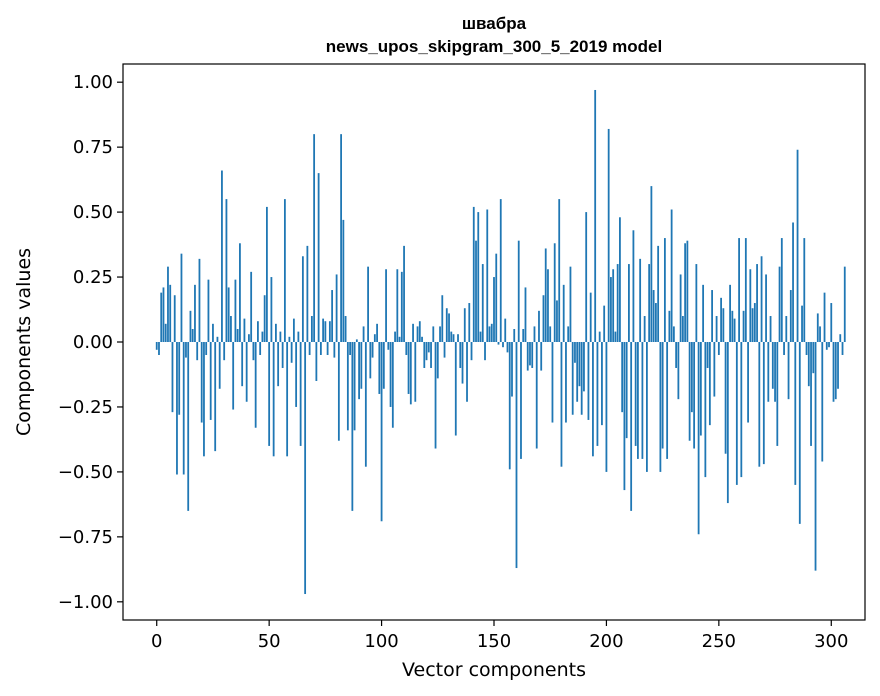 The height and width of the screenshot is (696, 880). What do you see at coordinates (93, 82) in the screenshot?
I see `y-tick-label: 1.00` at bounding box center [93, 82].